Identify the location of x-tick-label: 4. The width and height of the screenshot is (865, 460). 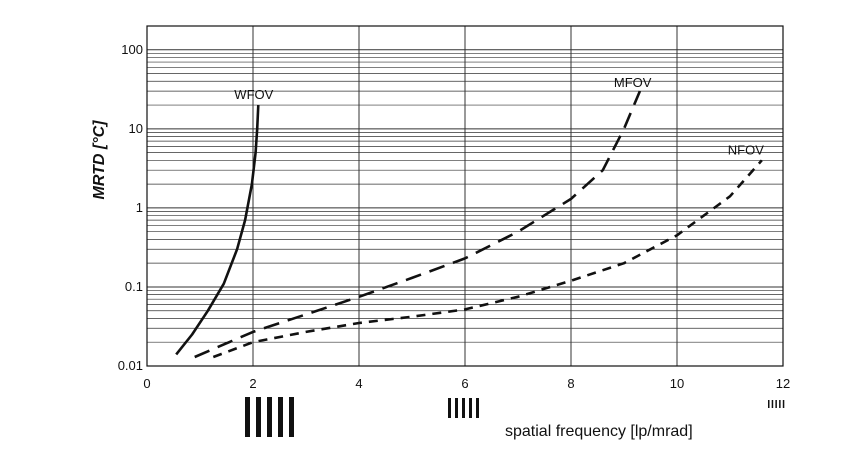
(358, 383).